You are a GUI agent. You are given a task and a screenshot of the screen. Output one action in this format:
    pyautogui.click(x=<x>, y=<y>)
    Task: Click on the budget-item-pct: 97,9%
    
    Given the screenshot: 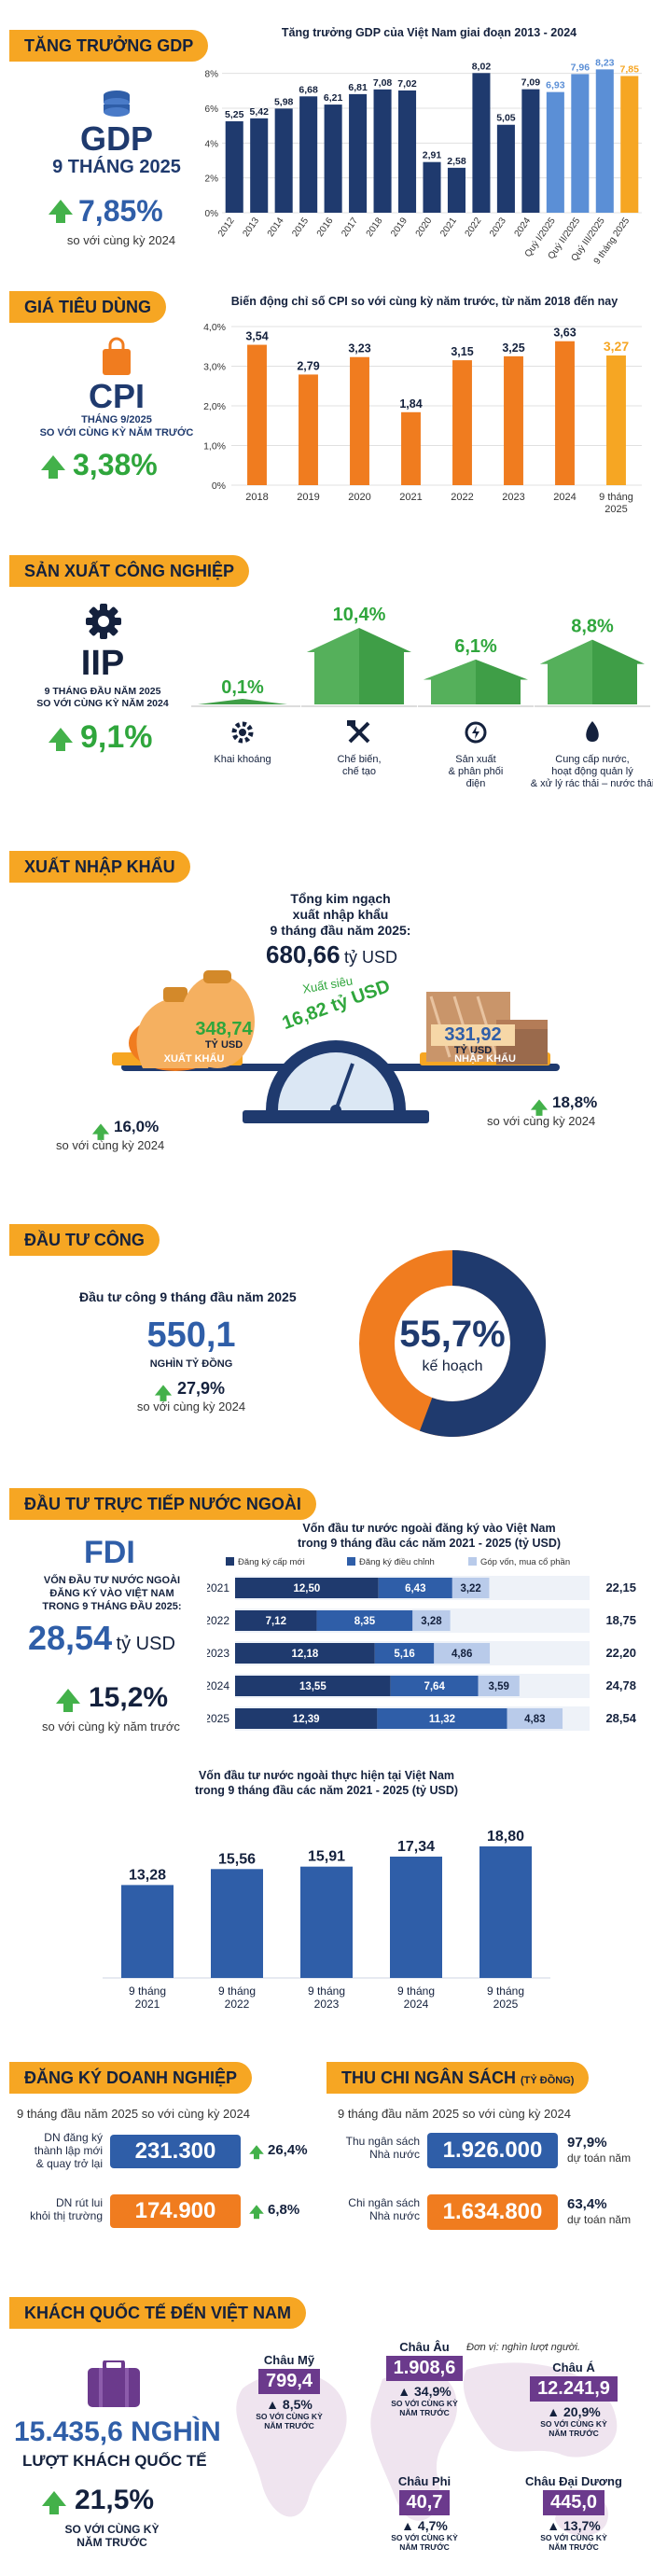 What is the action you would take?
    pyautogui.click(x=587, y=2143)
    